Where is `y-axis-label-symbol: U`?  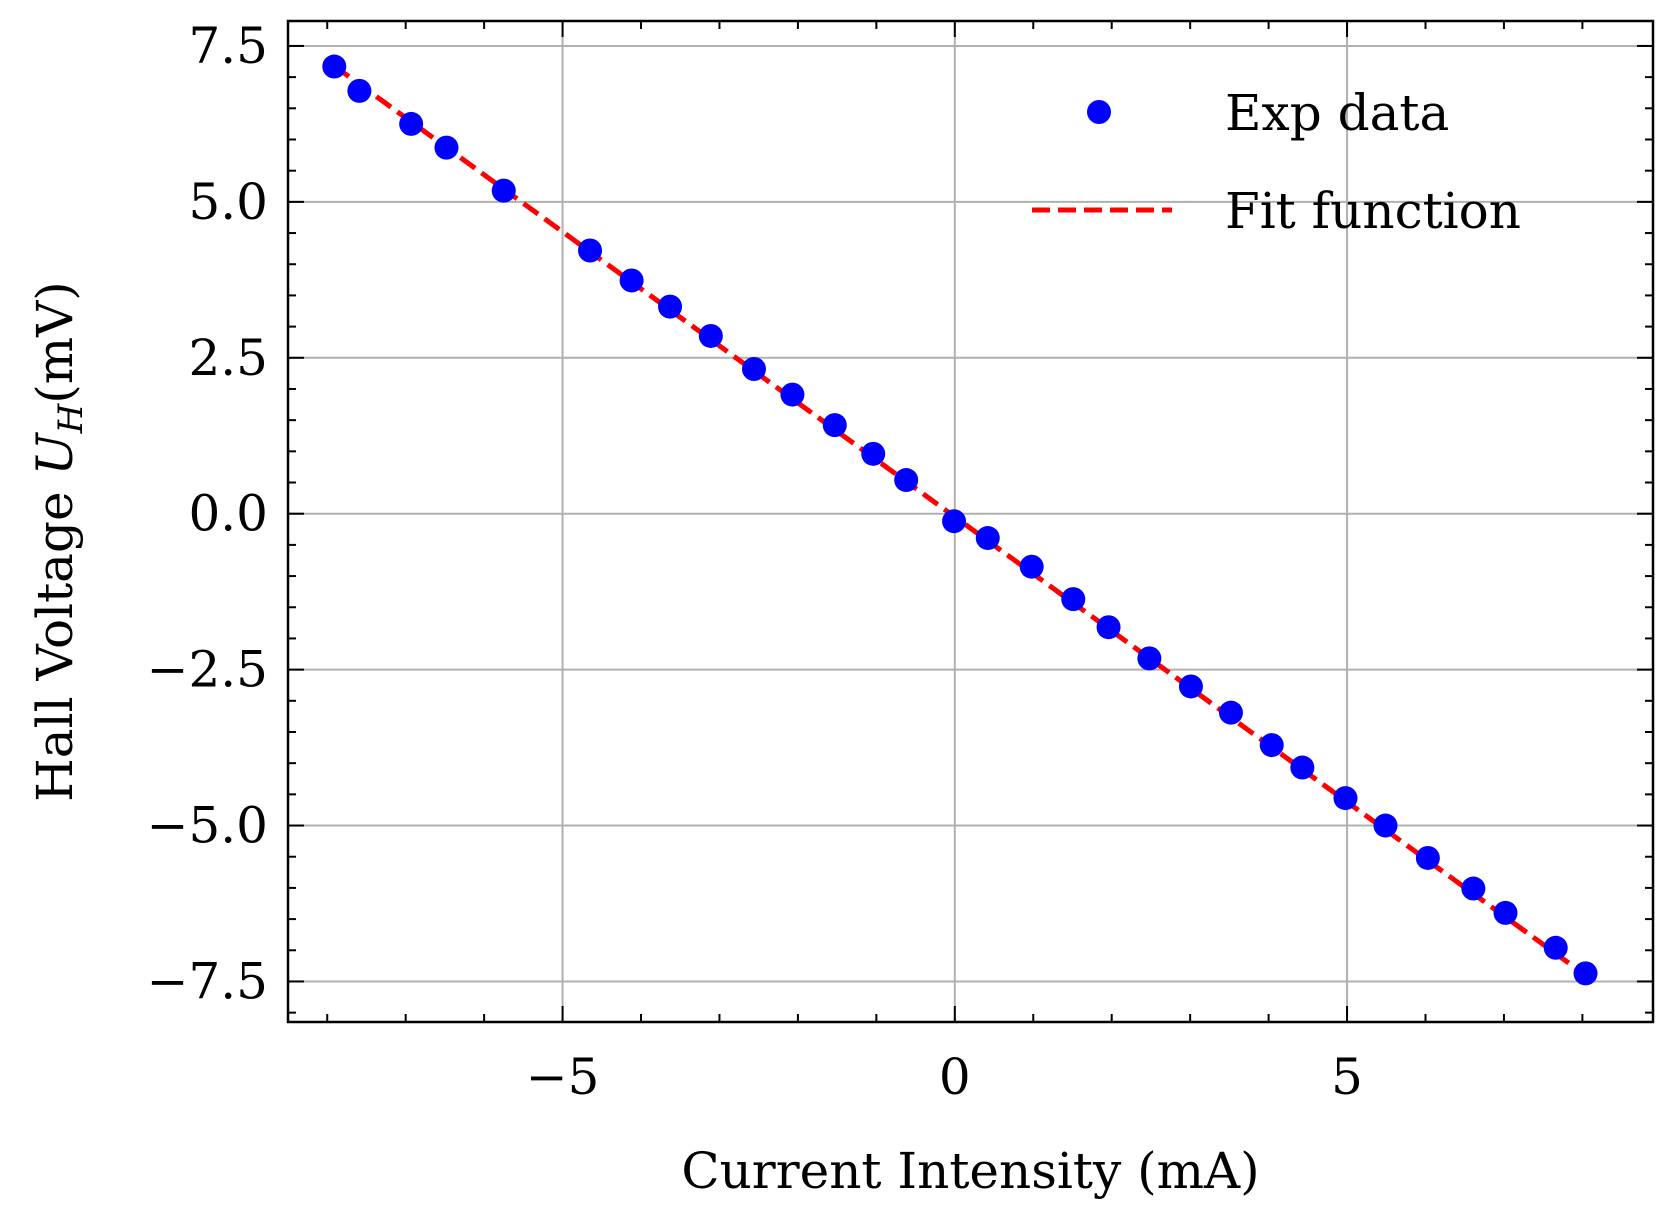
y-axis-label-symbol: U is located at coordinates (55, 454).